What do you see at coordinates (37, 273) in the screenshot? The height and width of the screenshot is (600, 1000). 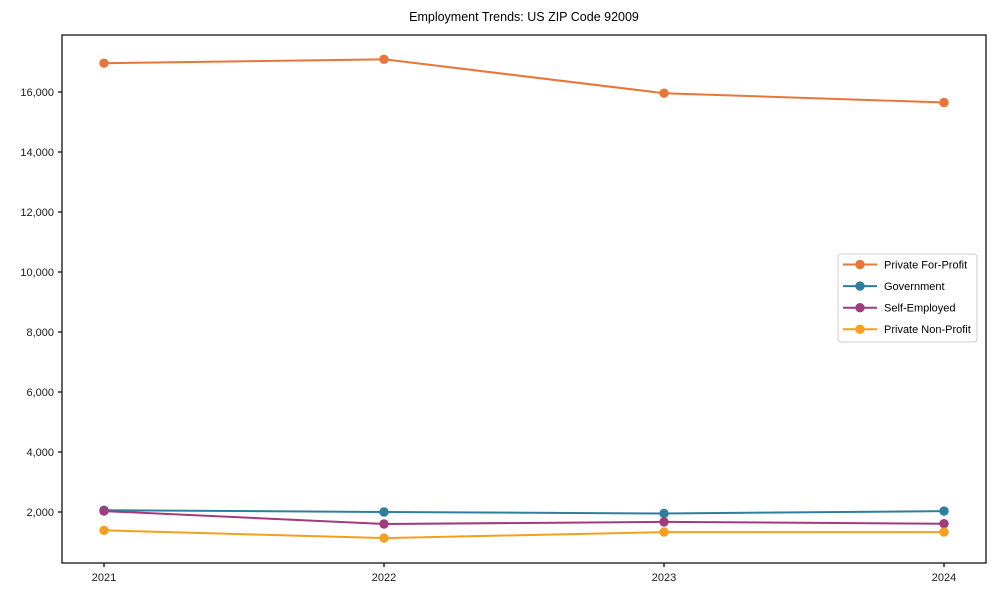 I see `y-axis-tick-label: 10,000` at bounding box center [37, 273].